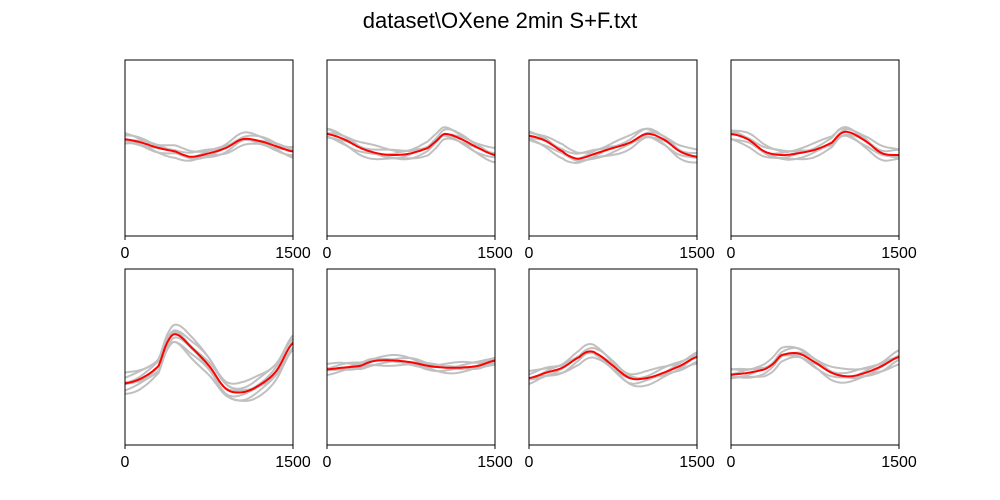  I want to click on subplot-6: 0 1500, so click(418, 369).